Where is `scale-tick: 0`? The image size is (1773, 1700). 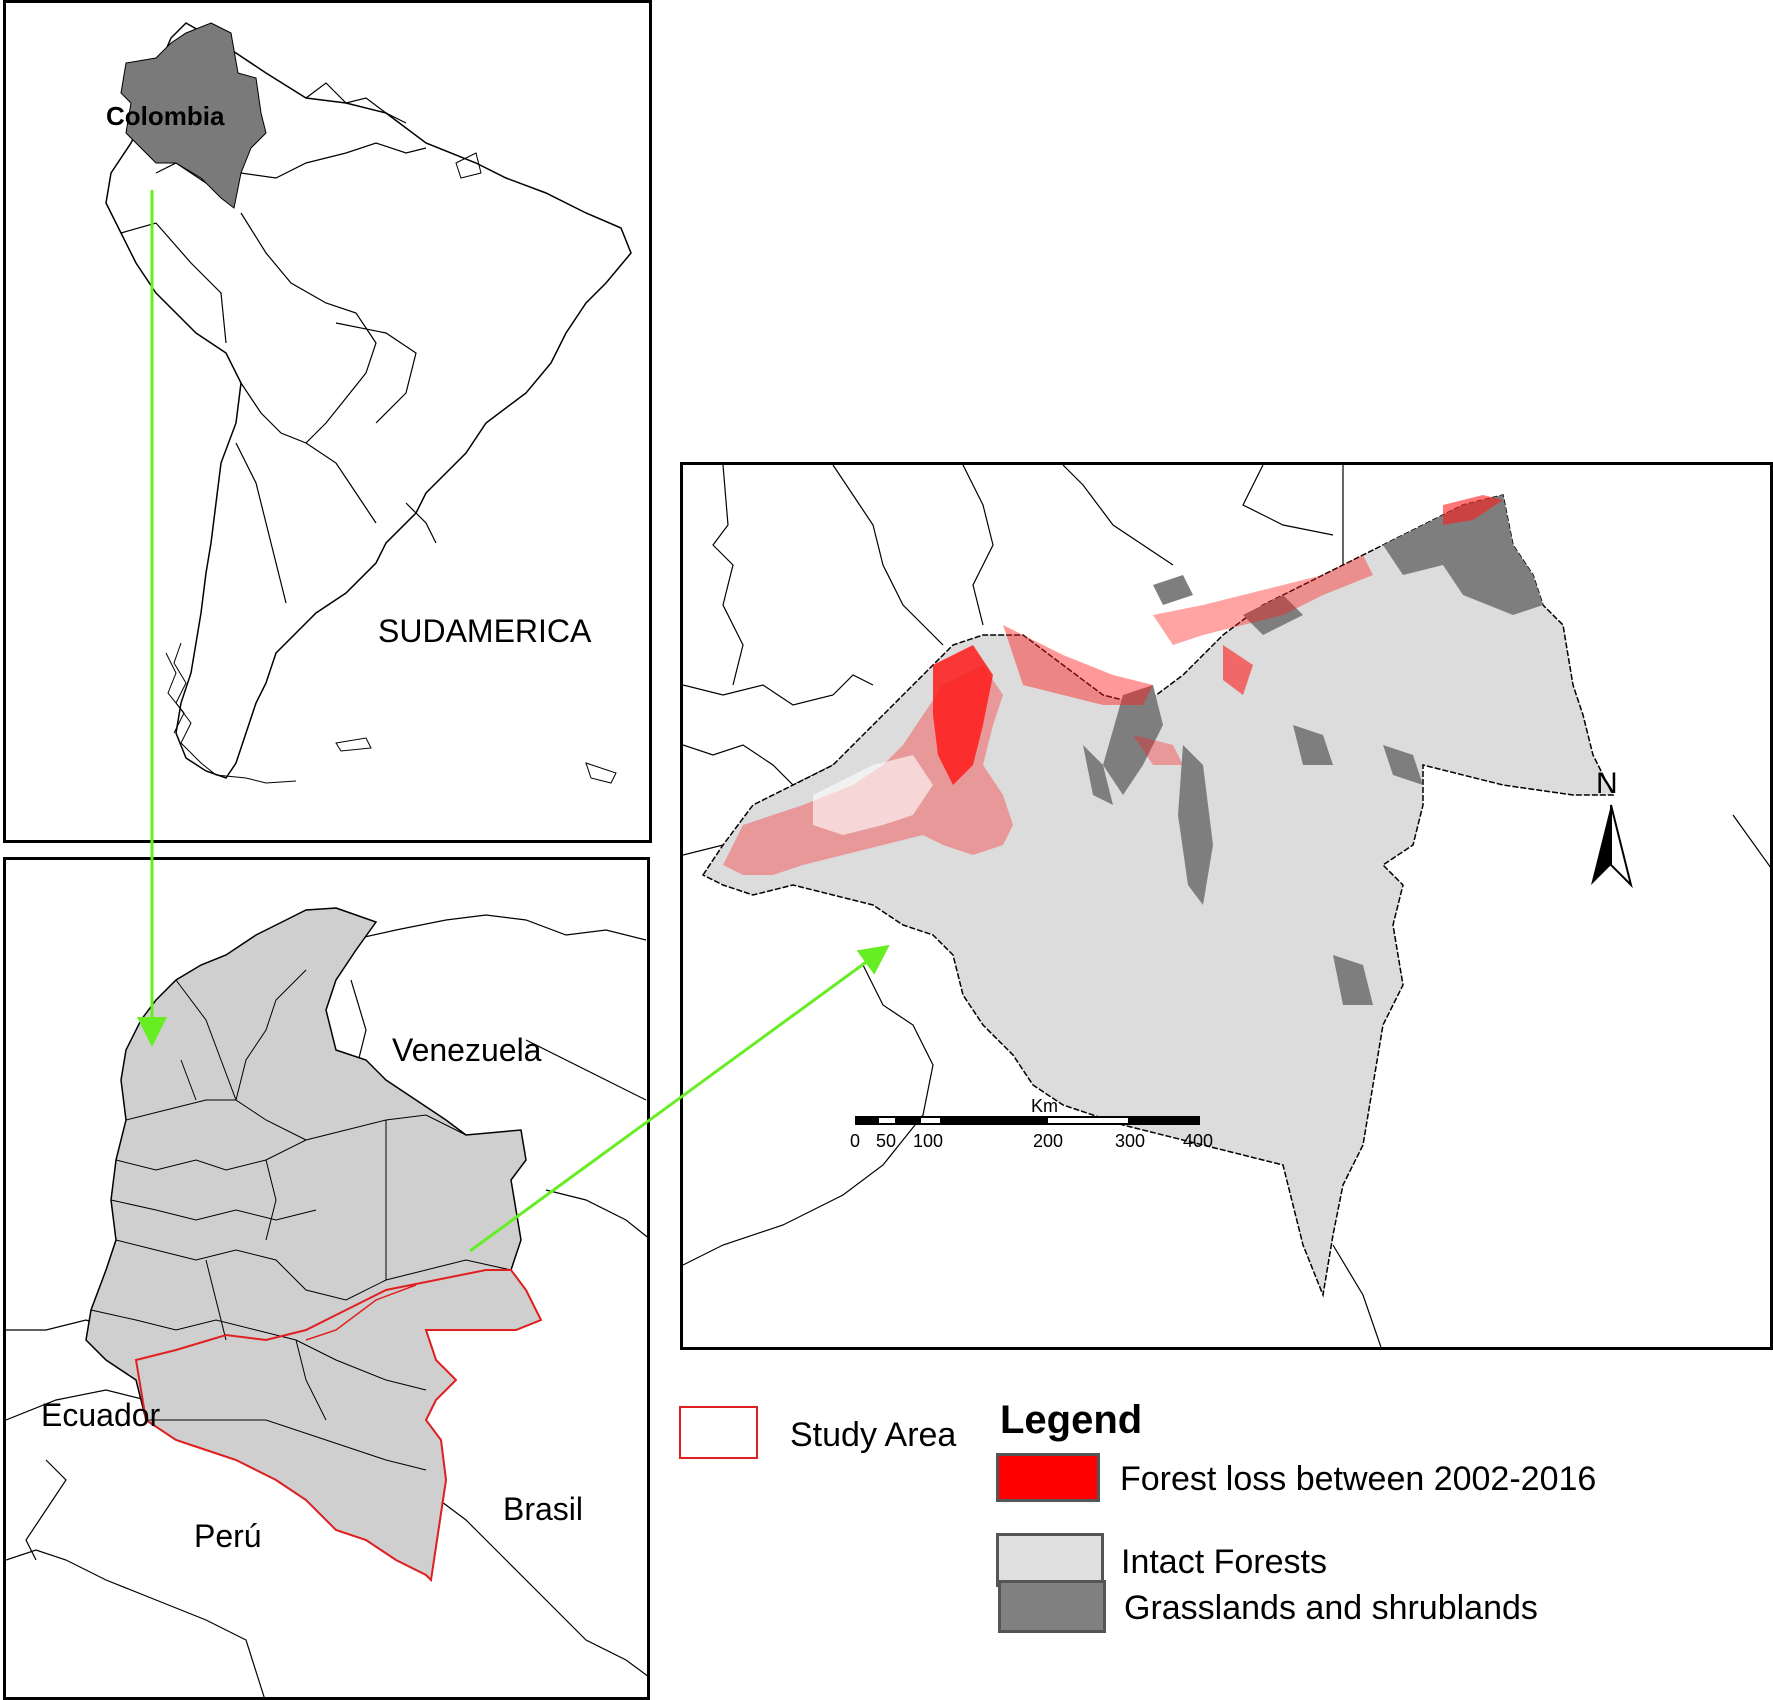 scale-tick: 0 is located at coordinates (855, 1141).